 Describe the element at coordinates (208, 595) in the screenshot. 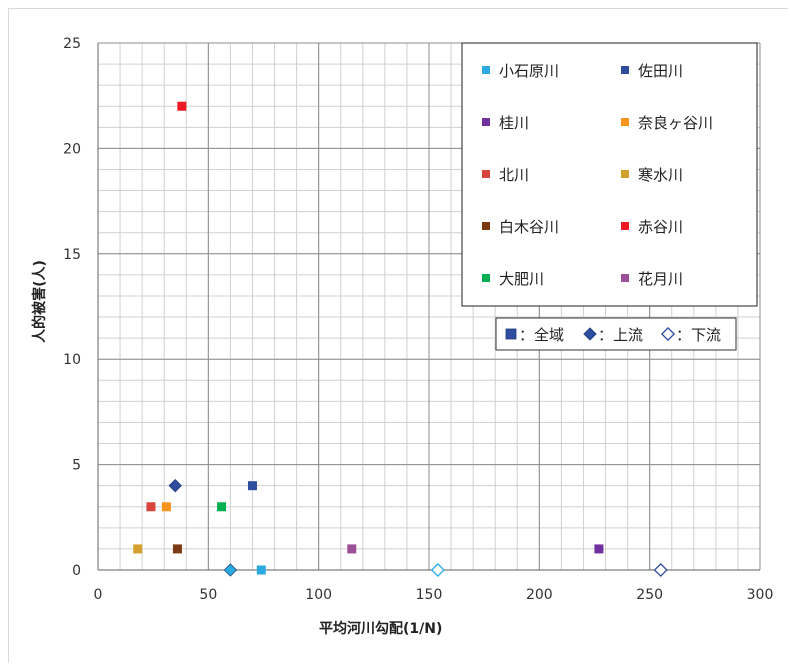

I see `x-tick-label: 50` at that location.